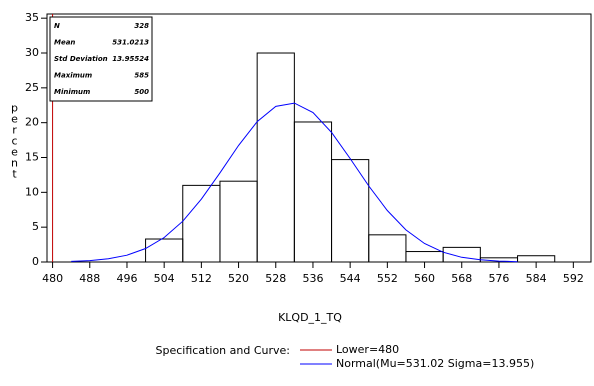 The image size is (594, 386). What do you see at coordinates (498, 278) in the screenshot?
I see `x-tick-label: 576` at bounding box center [498, 278].